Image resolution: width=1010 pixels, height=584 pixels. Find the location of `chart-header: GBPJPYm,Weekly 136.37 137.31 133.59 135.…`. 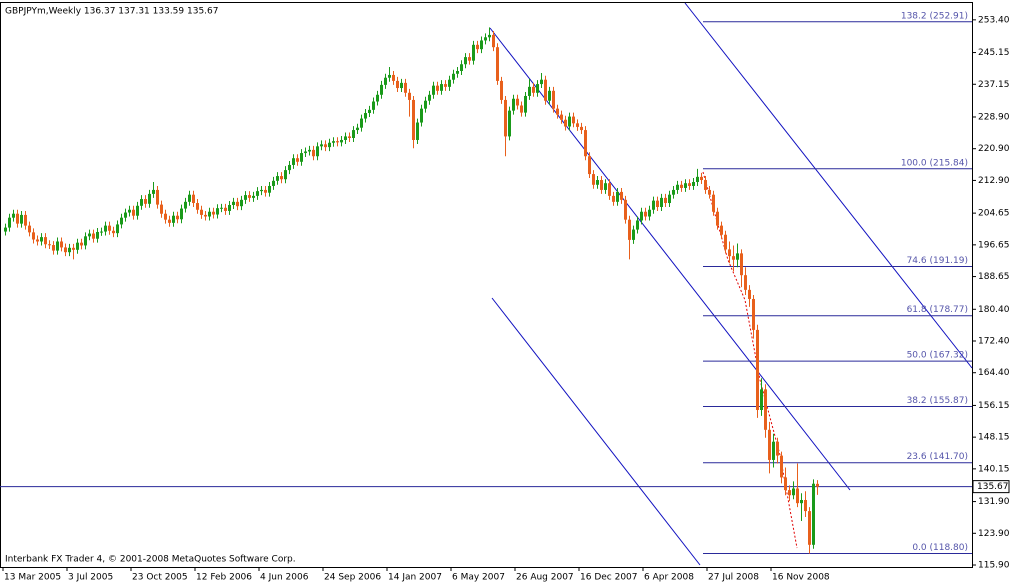

chart-header: GBPJPYm,Weekly 136.37 137.31 133.59 135.… is located at coordinates (111, 12).